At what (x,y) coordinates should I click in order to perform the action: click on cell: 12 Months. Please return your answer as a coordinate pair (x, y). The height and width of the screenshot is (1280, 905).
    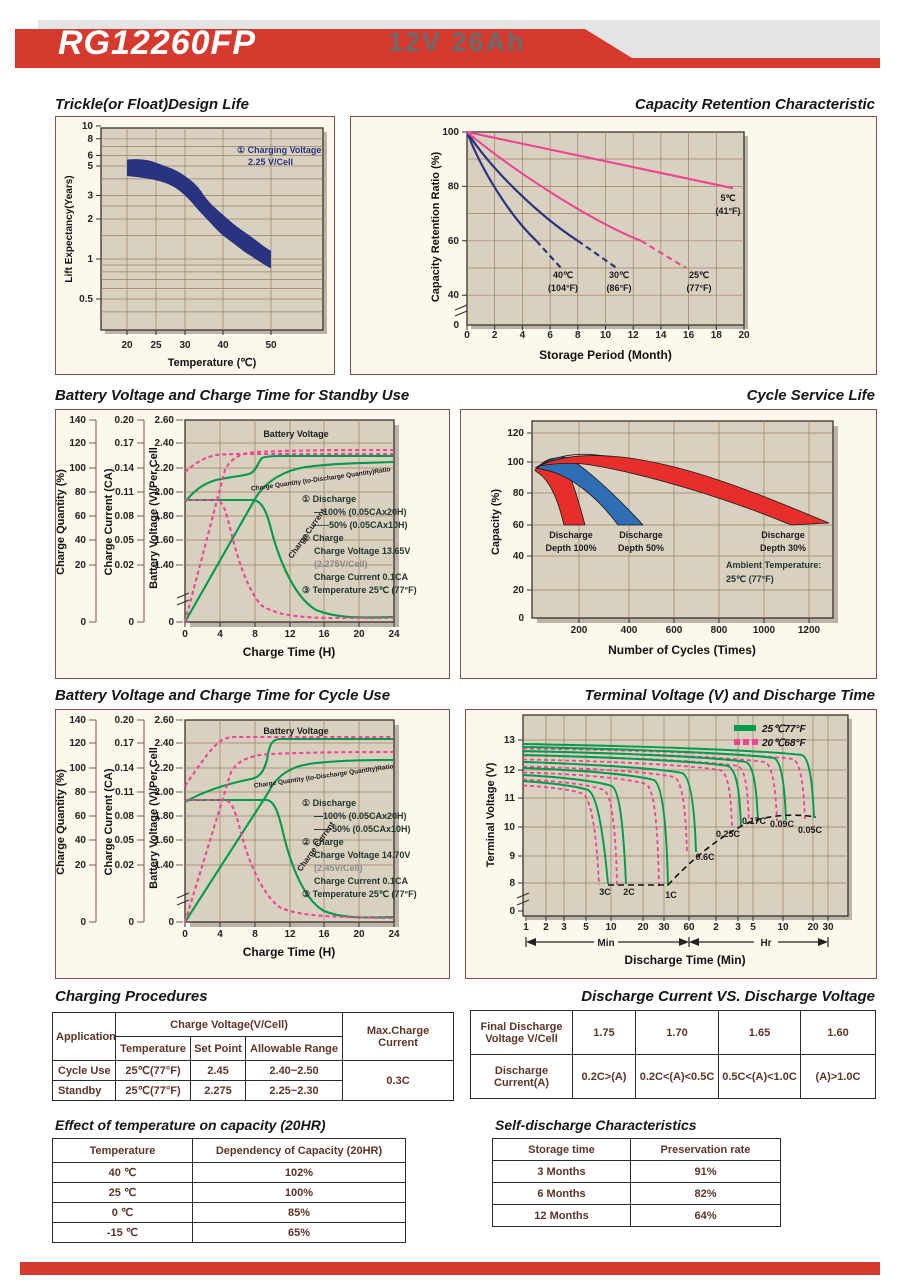
    Looking at the image, I should click on (561, 1215).